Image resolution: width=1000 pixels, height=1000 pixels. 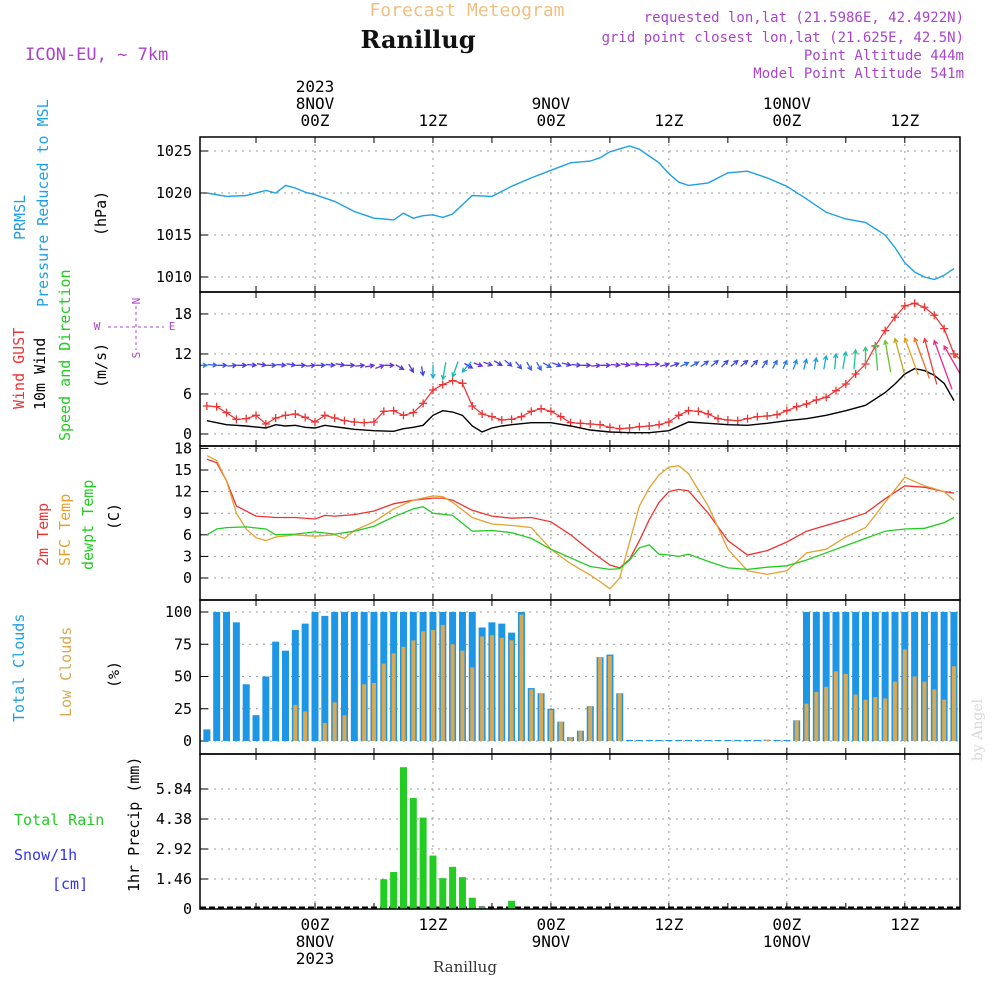 What do you see at coordinates (315, 103) in the screenshot?
I see `top-time-label: 8NOV` at bounding box center [315, 103].